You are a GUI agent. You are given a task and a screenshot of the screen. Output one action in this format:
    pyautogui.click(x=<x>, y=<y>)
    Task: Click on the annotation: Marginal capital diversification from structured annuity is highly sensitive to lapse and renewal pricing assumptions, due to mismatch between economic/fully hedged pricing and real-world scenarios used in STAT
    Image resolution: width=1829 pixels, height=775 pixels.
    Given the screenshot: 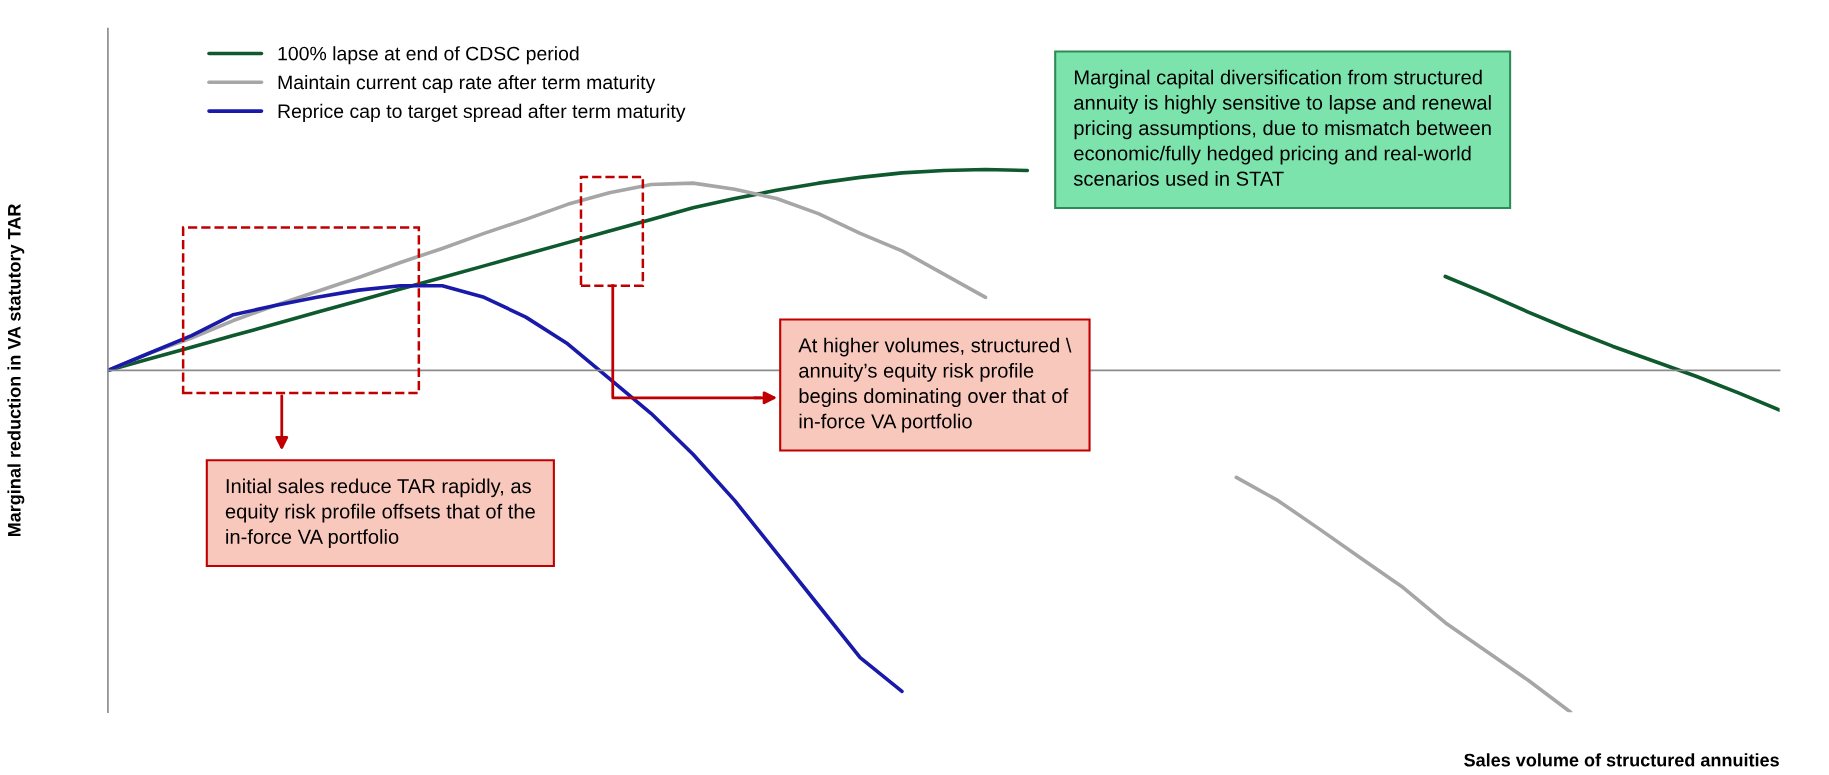 What is the action you would take?
    pyautogui.click(x=1282, y=127)
    